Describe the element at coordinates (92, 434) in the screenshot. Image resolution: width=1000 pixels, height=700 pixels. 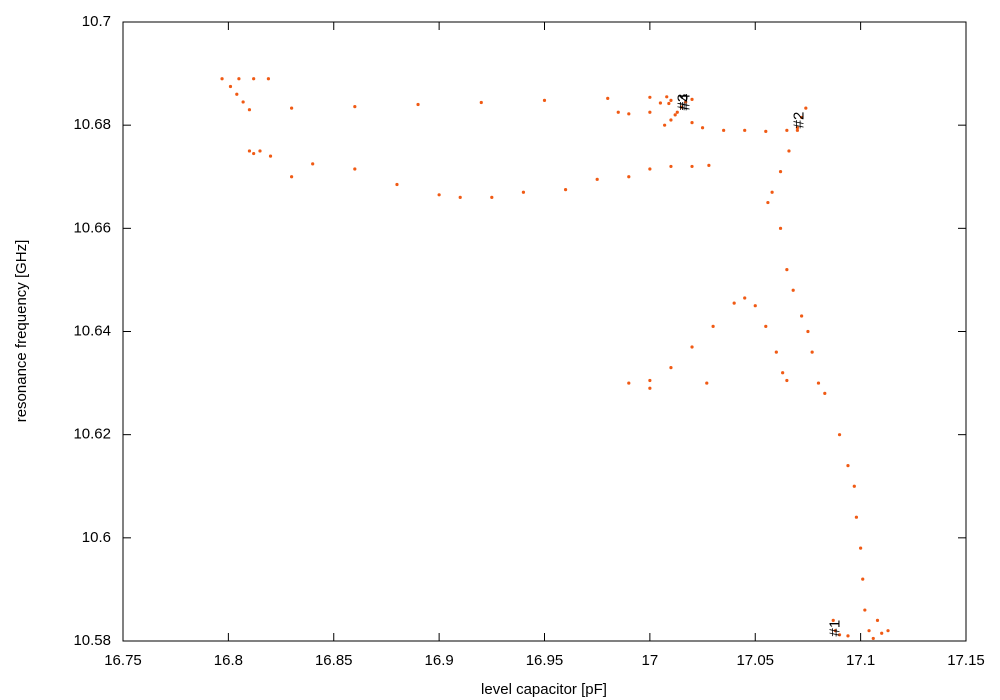
I see `y-tick-label: 10.62` at that location.